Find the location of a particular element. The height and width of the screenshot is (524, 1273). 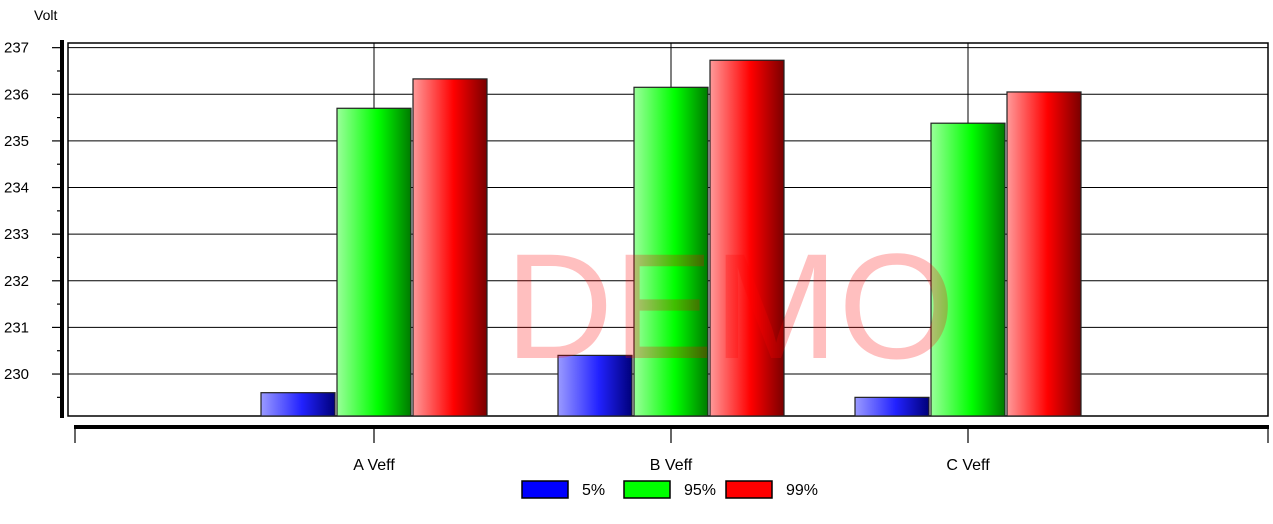

y-tick-label: 230 is located at coordinates (16, 374).